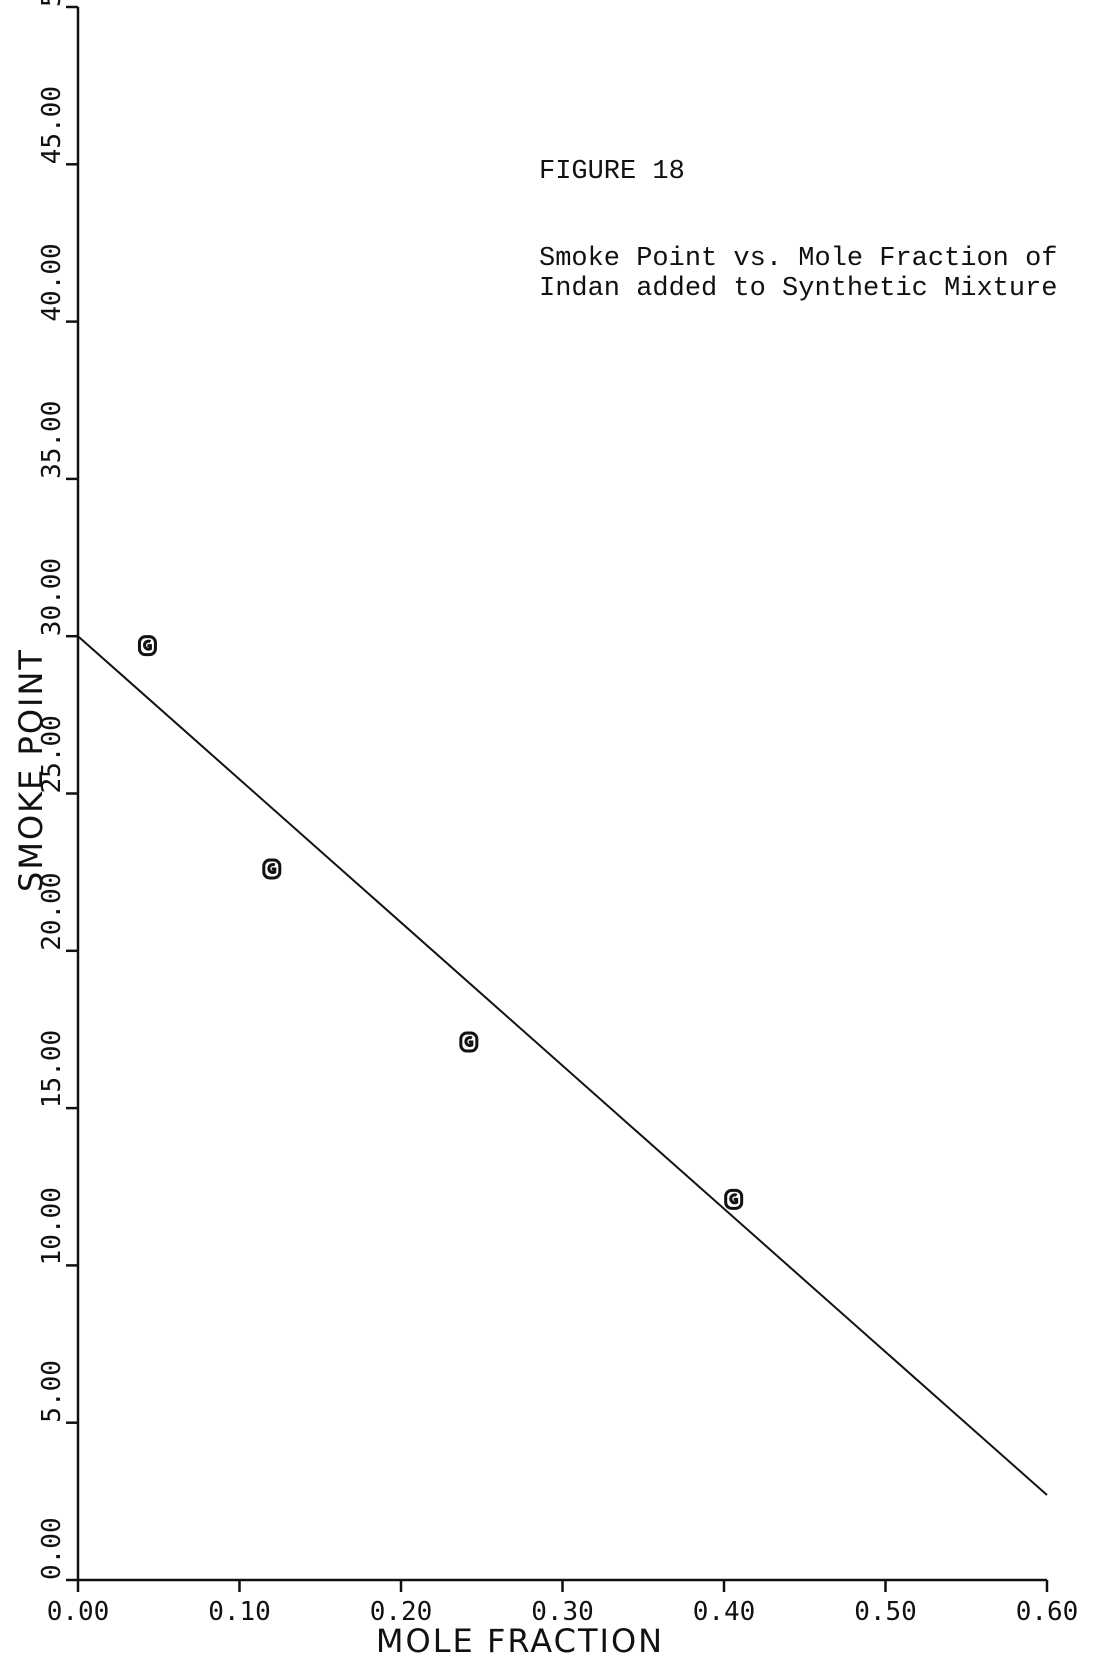 Image resolution: width=1111 pixels, height=1661 pixels. What do you see at coordinates (52, 282) in the screenshot?
I see `y-tick-label: 40.00` at bounding box center [52, 282].